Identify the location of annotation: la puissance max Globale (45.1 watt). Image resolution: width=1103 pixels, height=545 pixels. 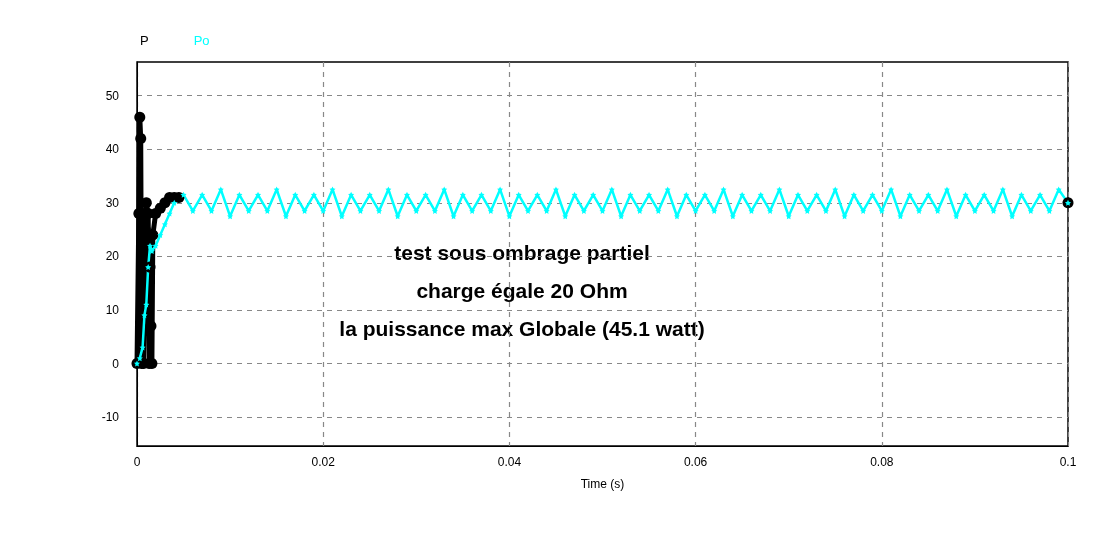
(522, 328).